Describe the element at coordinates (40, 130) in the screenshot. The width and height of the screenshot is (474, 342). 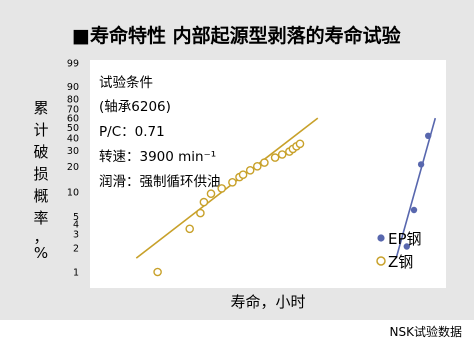
I see `y-label-char: 计` at that location.